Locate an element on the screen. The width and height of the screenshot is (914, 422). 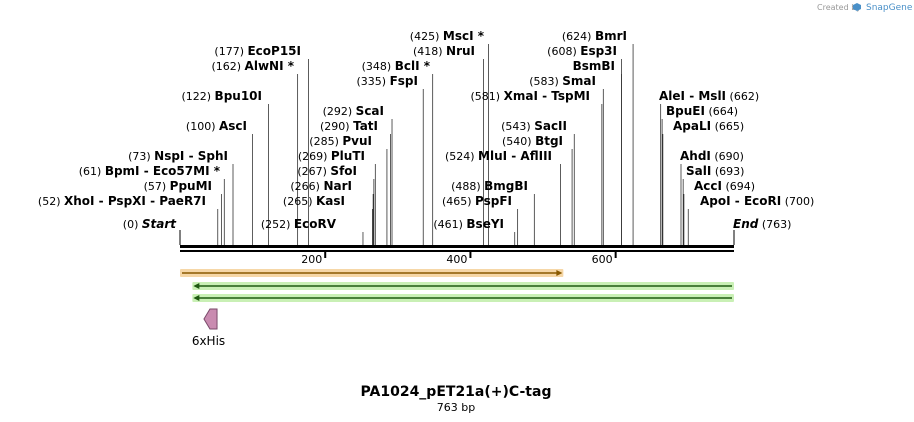
site-position: (265) is located at coordinates (299, 201).